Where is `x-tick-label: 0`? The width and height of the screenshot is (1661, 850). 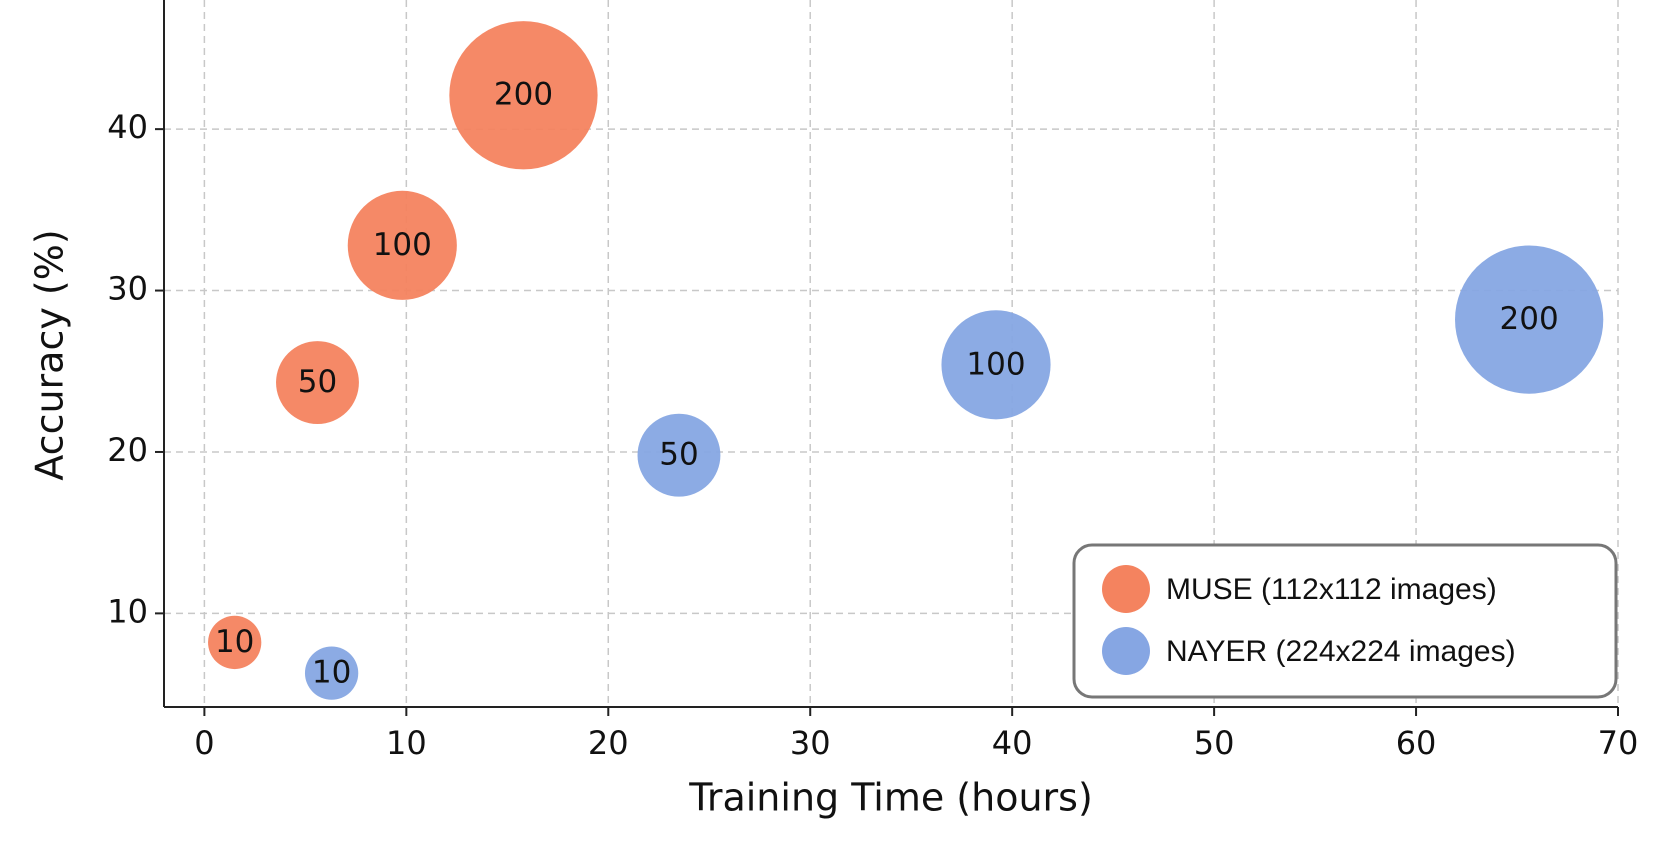 x-tick-label: 0 is located at coordinates (204, 743).